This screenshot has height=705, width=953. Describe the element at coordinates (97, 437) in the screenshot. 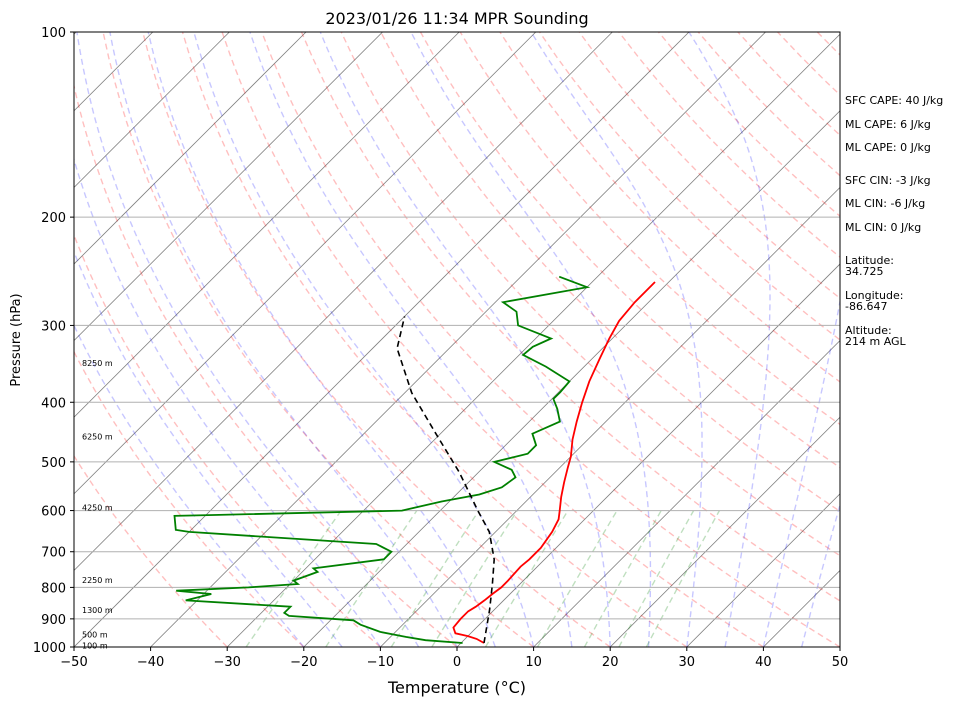

I see `height-label: 6250 m` at that location.